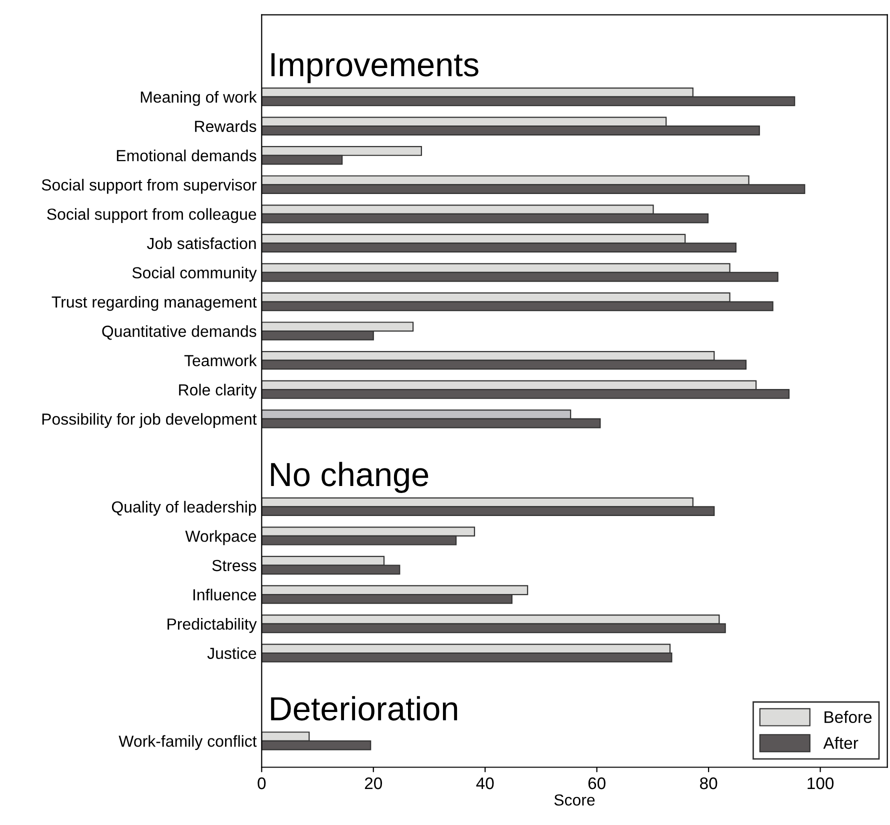  What do you see at coordinates (234, 566) in the screenshot?
I see `y-tick-label: Stress` at bounding box center [234, 566].